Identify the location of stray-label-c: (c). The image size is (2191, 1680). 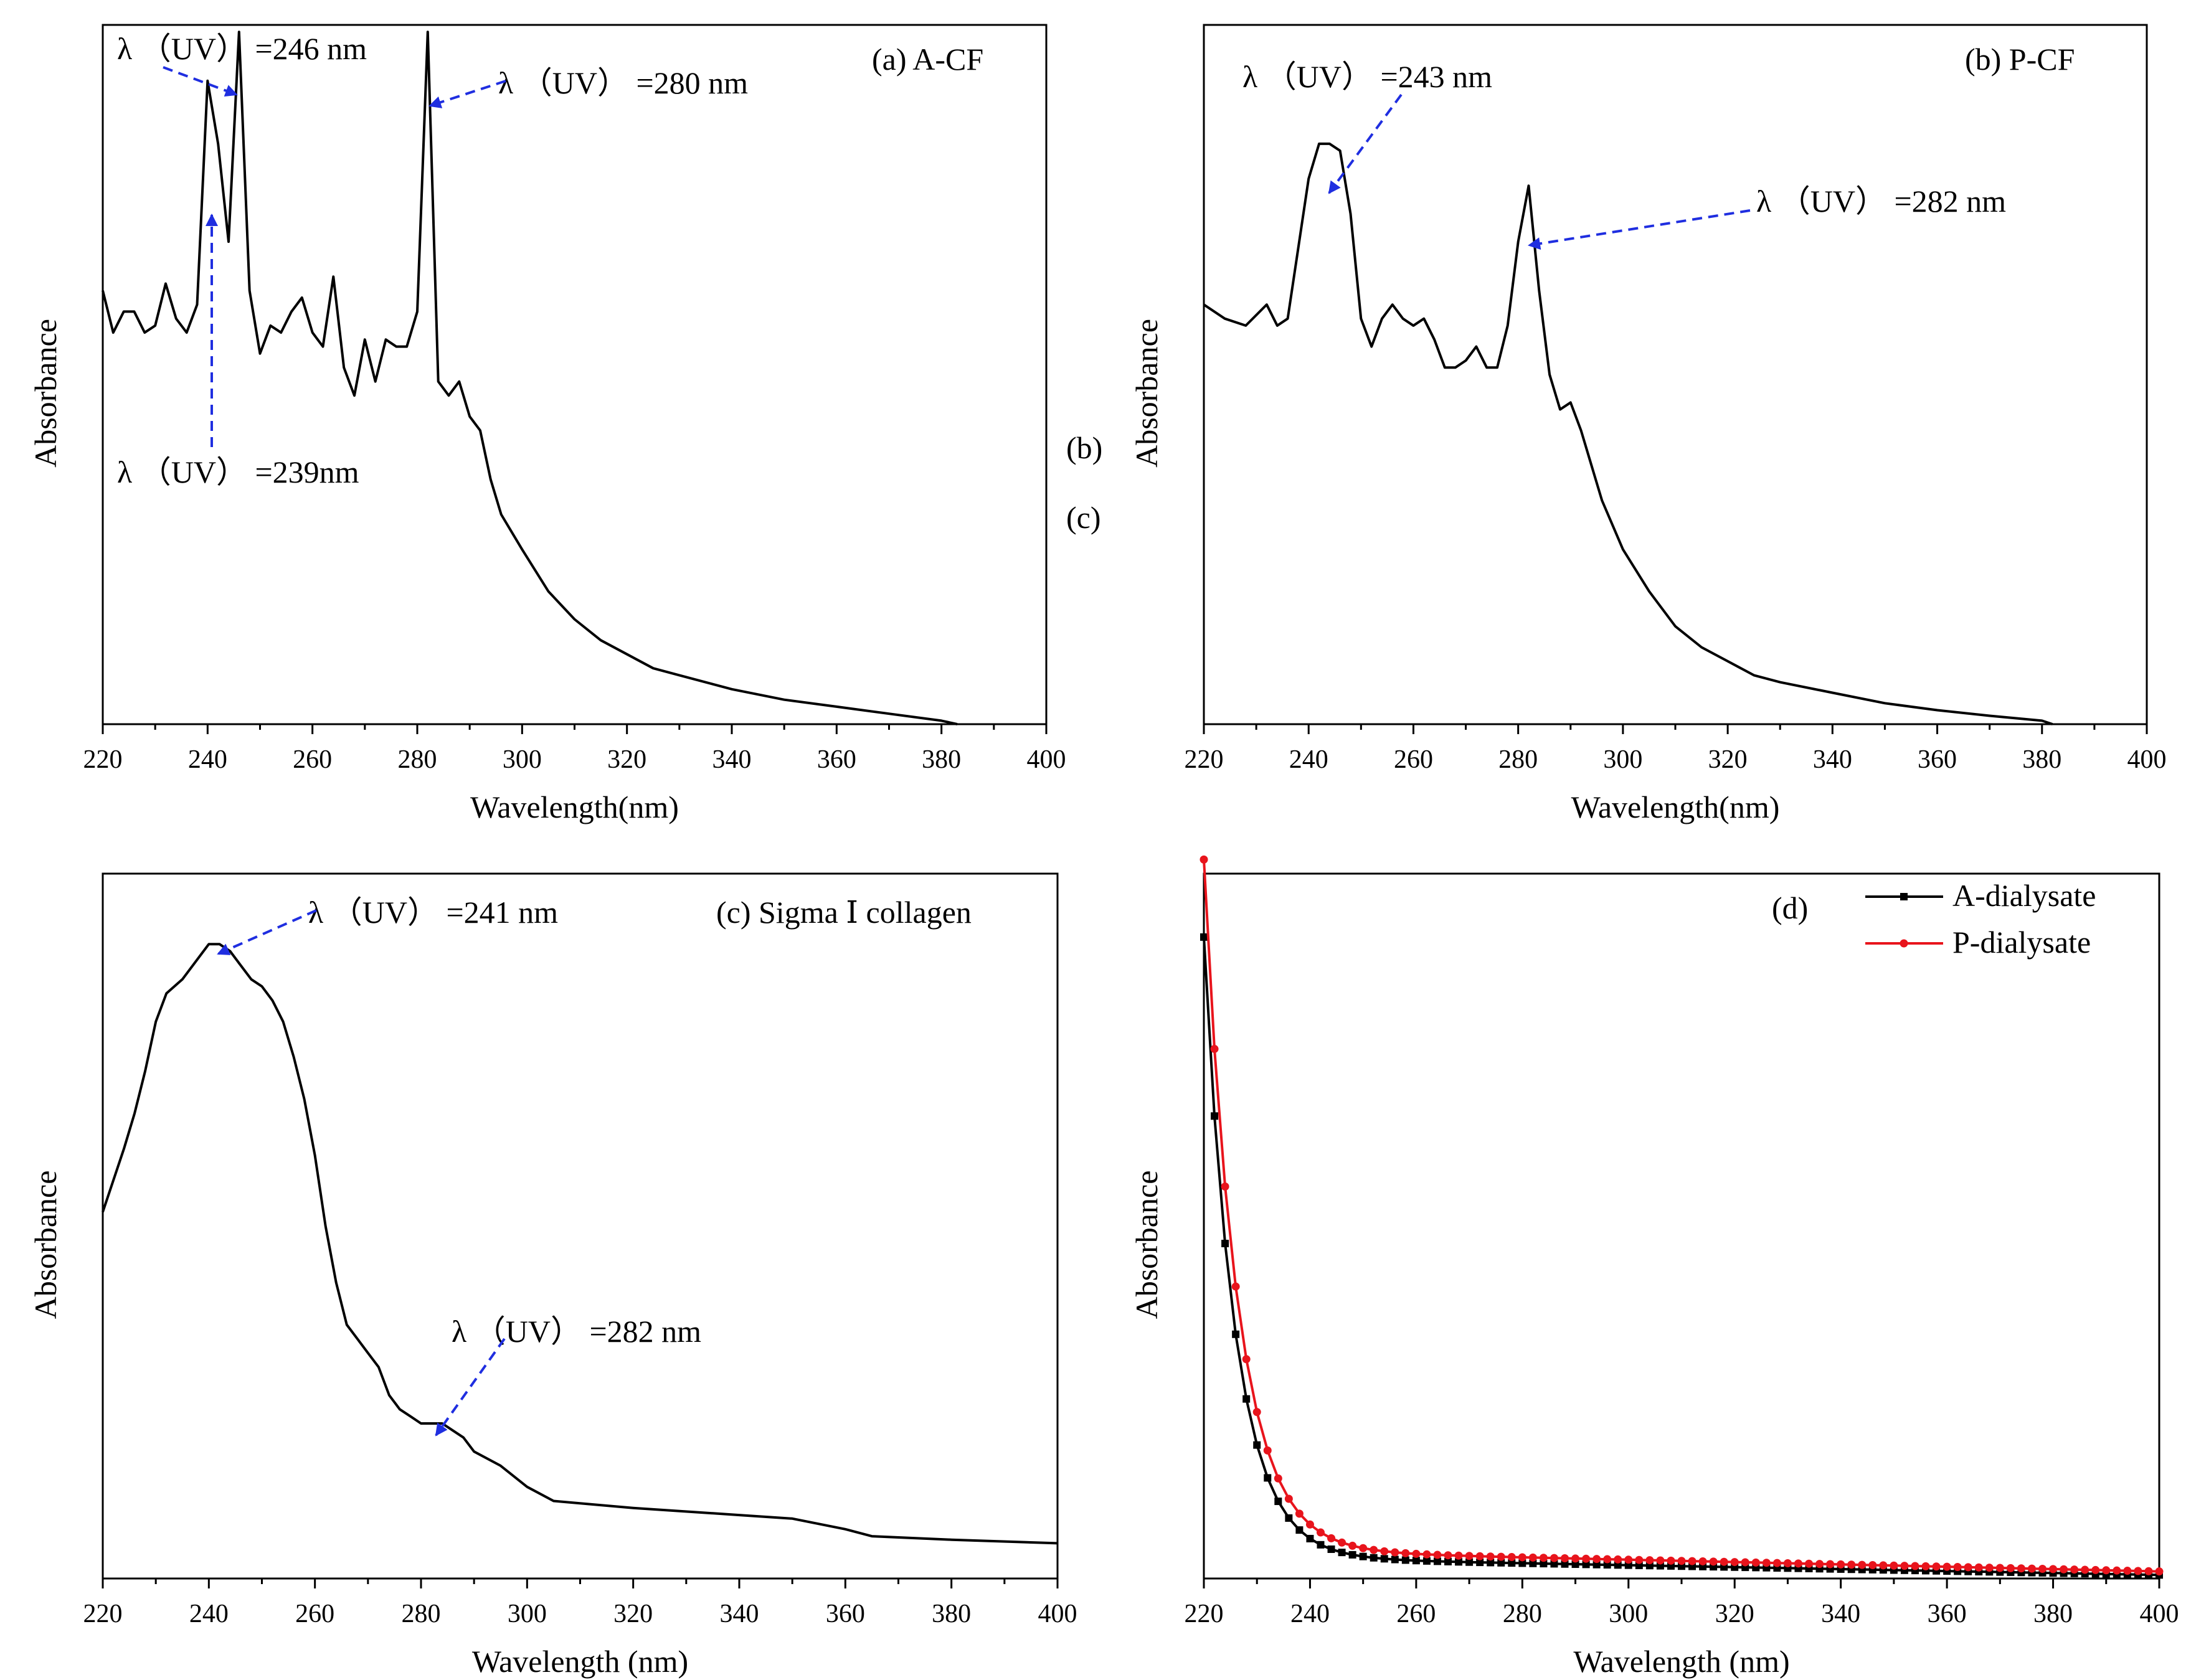
(1083, 517).